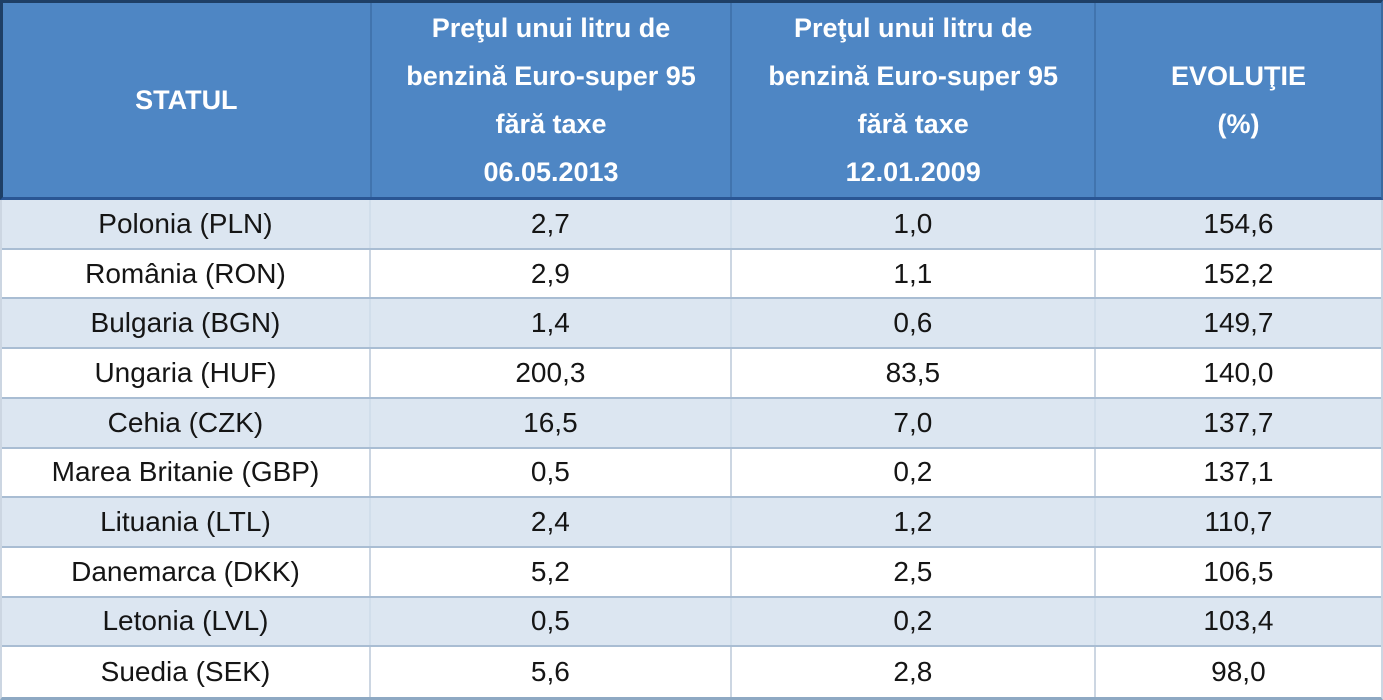 The width and height of the screenshot is (1383, 700). Describe the element at coordinates (1237, 373) in the screenshot. I see `cell-evolution: 140,0` at that location.